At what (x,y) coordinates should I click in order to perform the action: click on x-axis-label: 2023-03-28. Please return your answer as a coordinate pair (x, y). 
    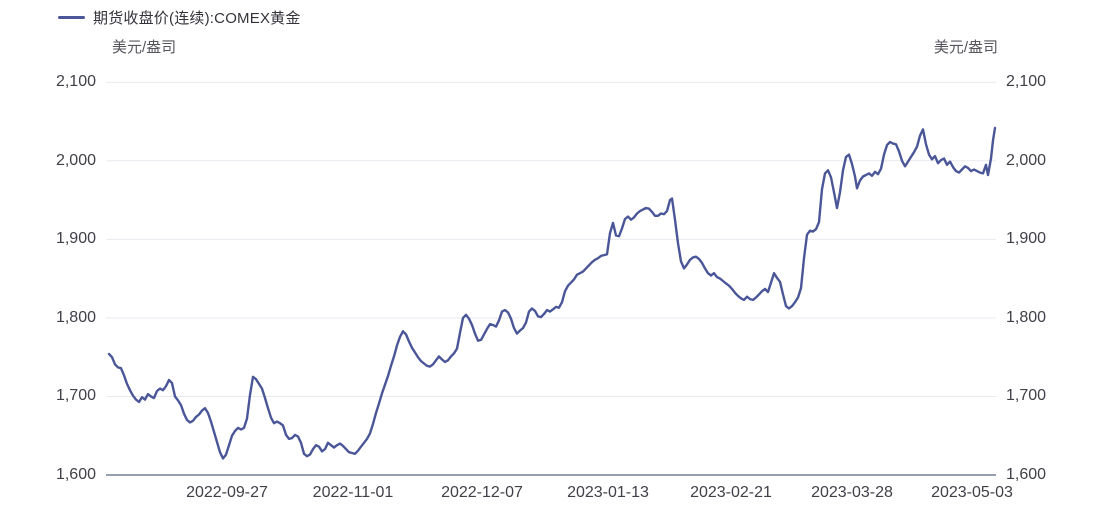
    Looking at the image, I should click on (852, 492).